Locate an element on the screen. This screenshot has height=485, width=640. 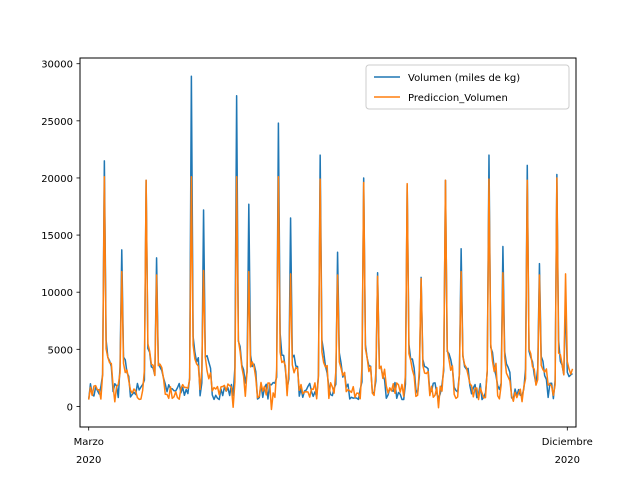
legend-label: Prediccion_Volumen is located at coordinates (458, 98).